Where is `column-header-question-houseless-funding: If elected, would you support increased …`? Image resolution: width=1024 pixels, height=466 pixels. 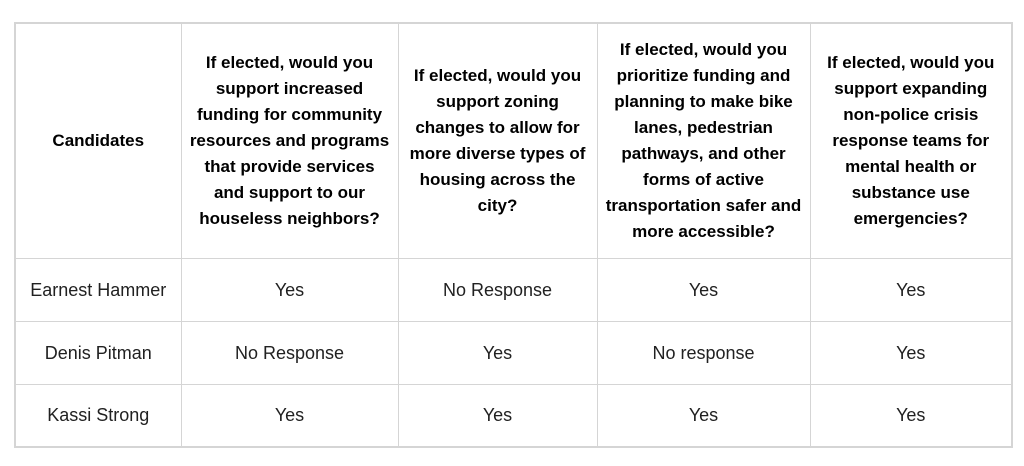
column-header-question-houseless-funding: If elected, would you support increased … is located at coordinates (289, 140).